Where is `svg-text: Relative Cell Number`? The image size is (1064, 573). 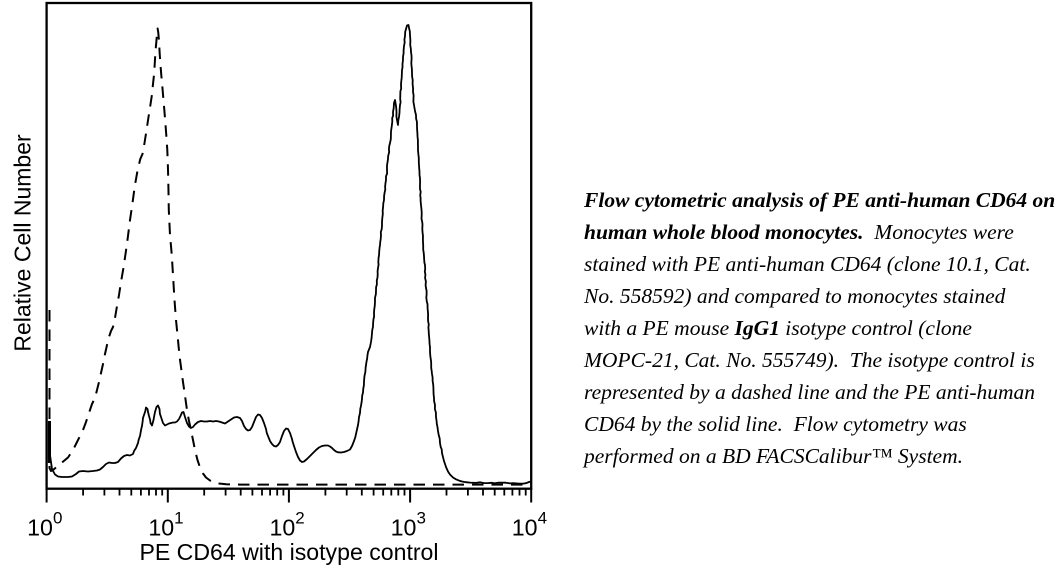 svg-text: Relative Cell Number is located at coordinates (23, 243).